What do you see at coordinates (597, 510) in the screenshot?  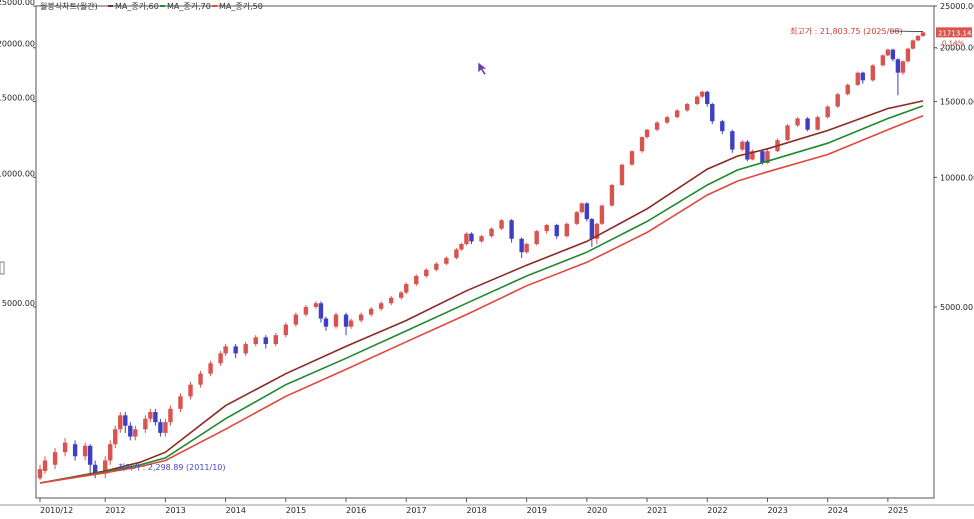 I see `x-tick-label: 2020` at bounding box center [597, 510].